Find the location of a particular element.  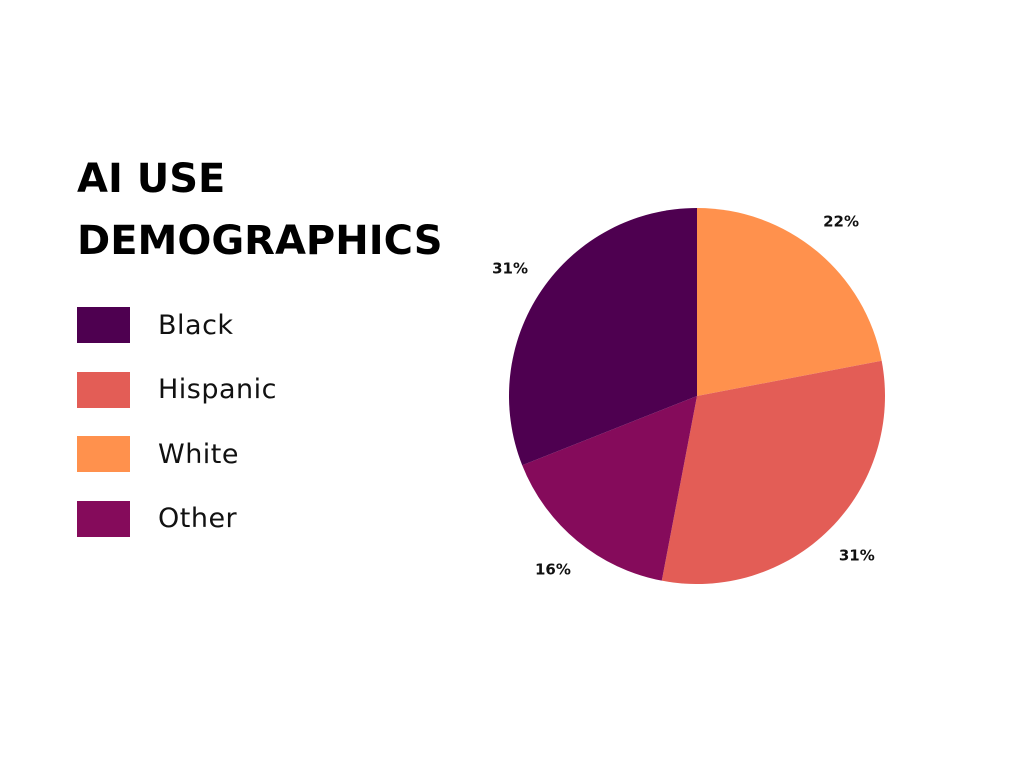

chart-title-line-1: AI USE is located at coordinates (151, 179).